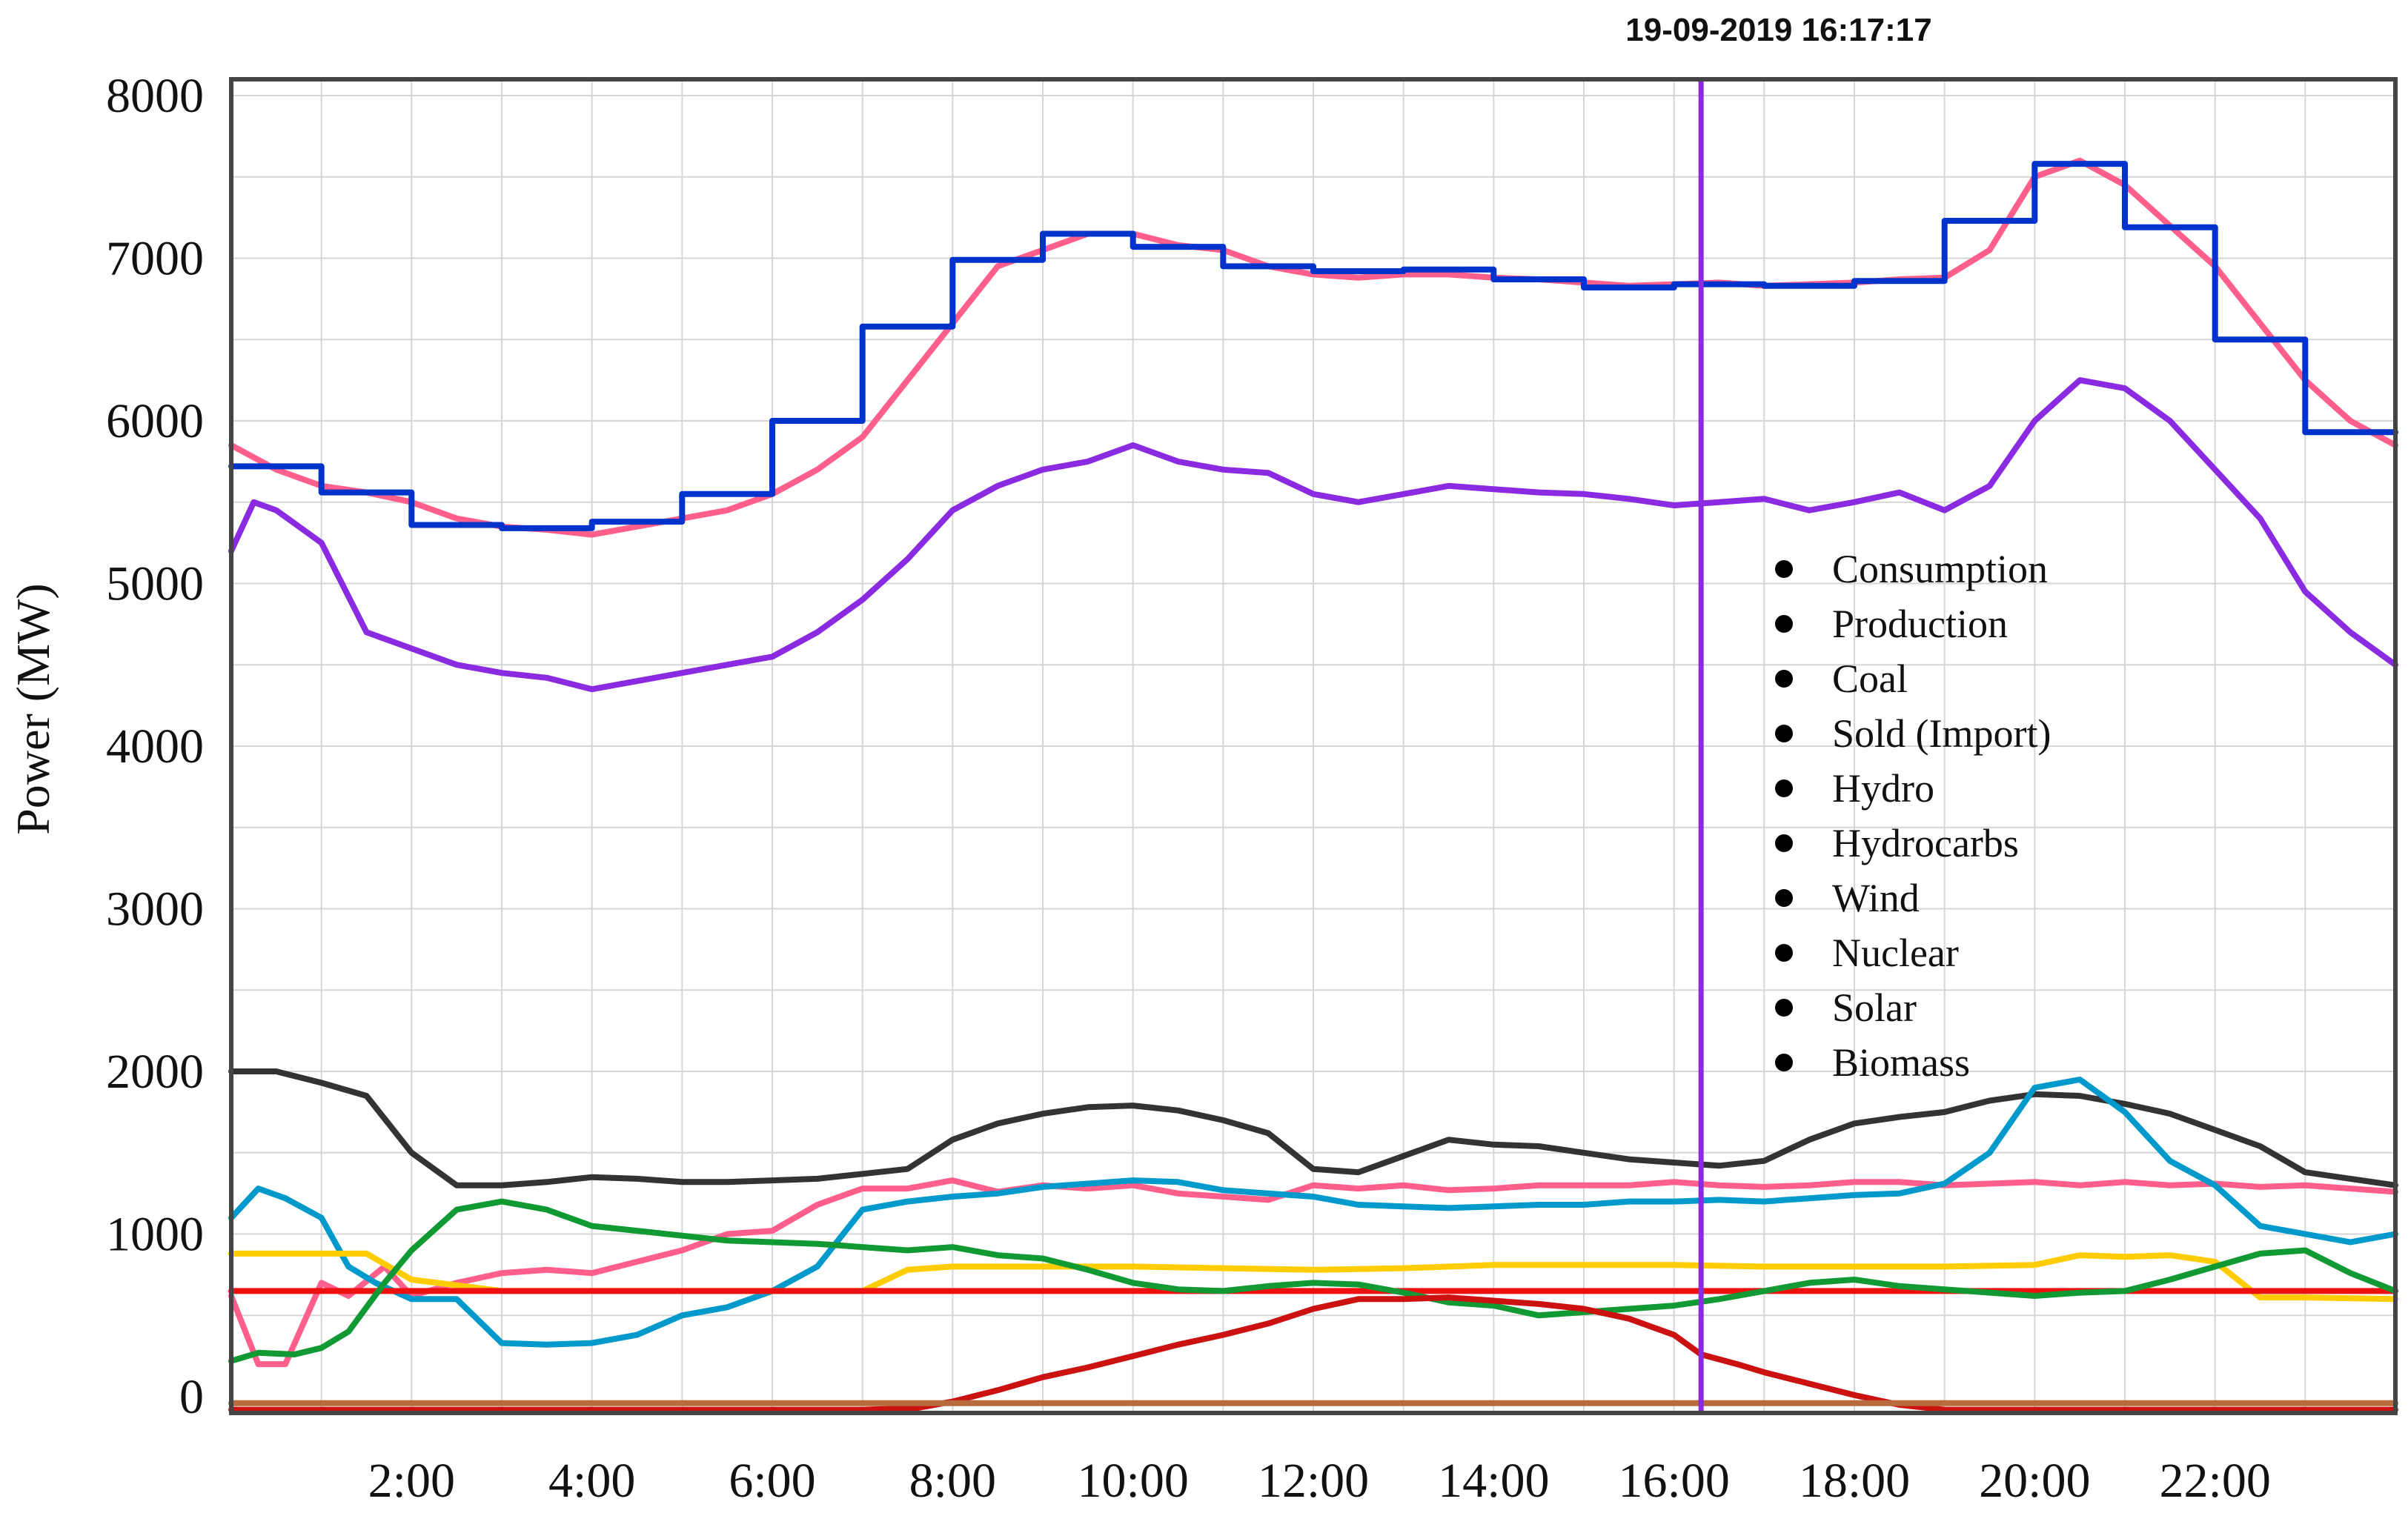  I want to click on y-axis-label: Power (MW), so click(33, 708).